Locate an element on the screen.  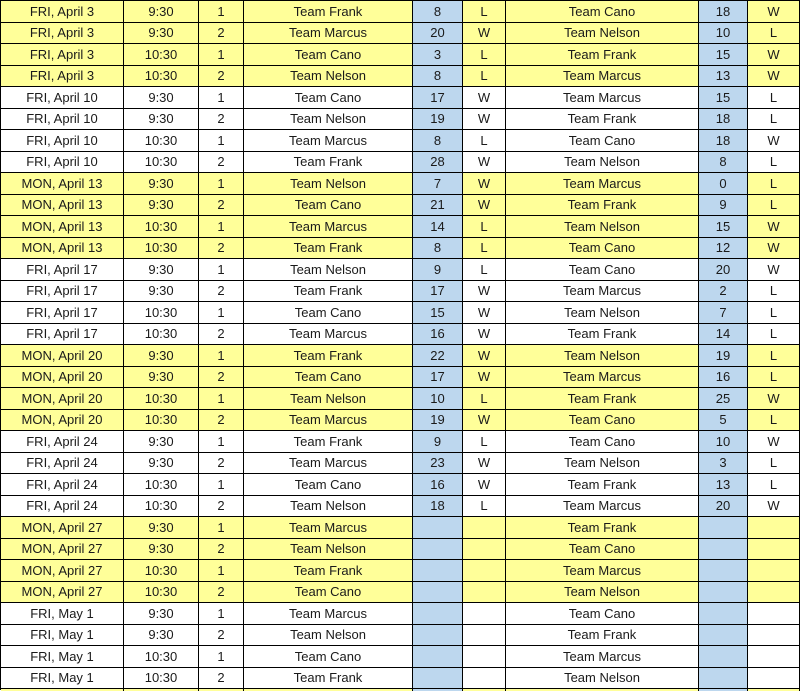
home-score-cell: 18 is located at coordinates (438, 506).